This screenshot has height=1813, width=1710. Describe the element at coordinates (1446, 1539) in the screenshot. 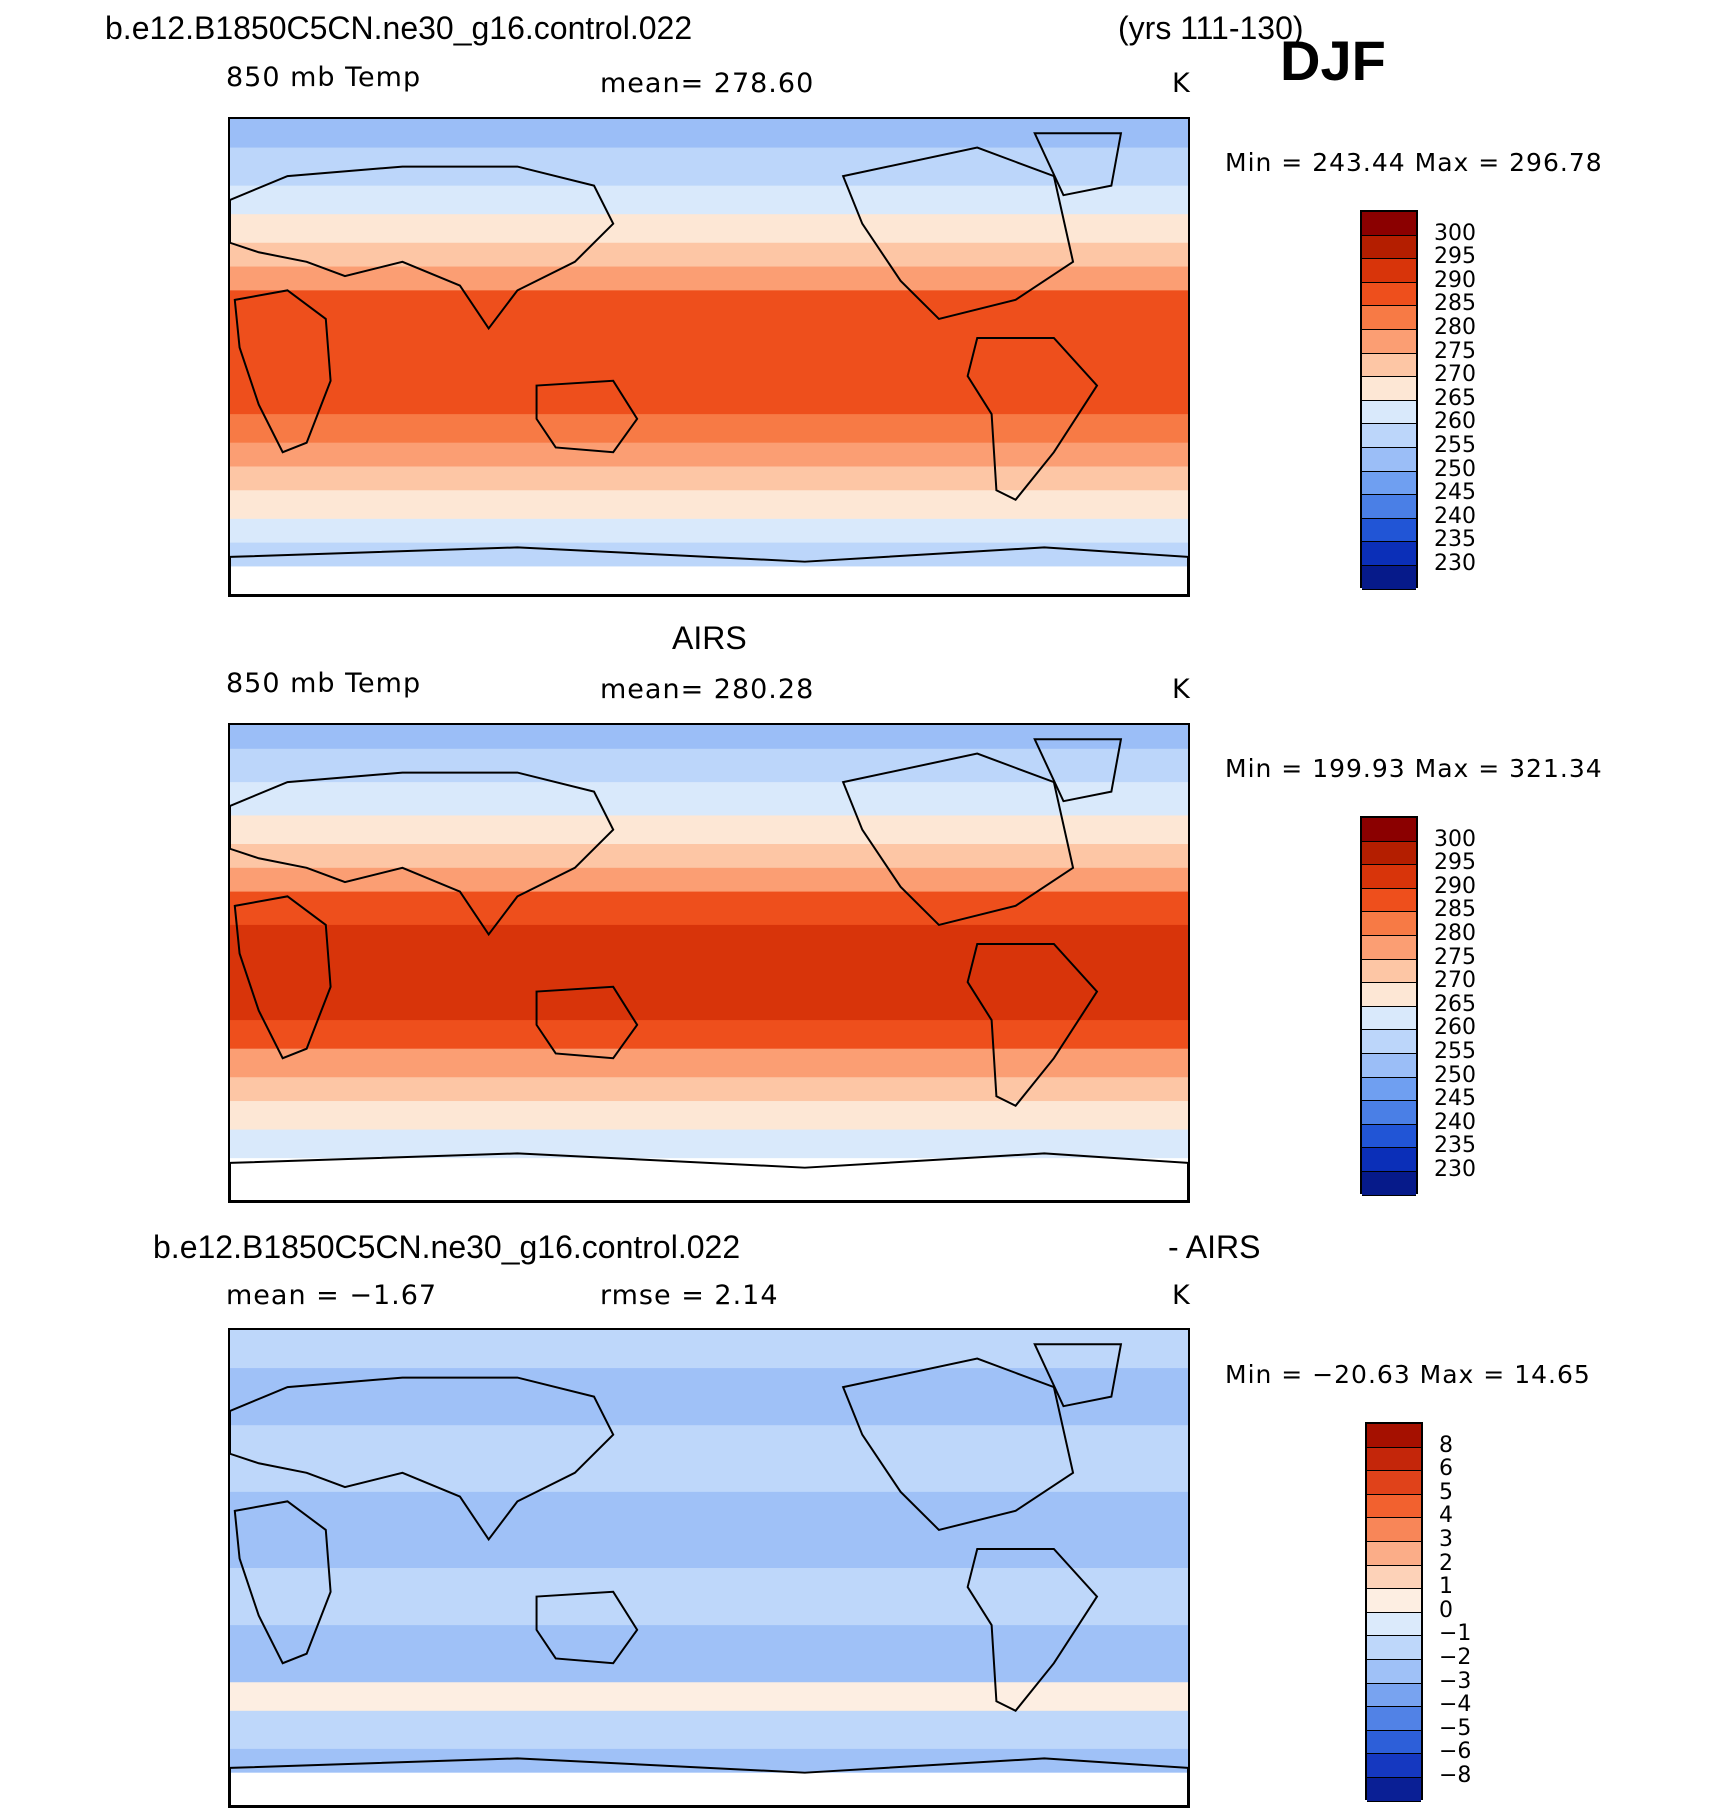

I see `colorbar-label: 3` at that location.